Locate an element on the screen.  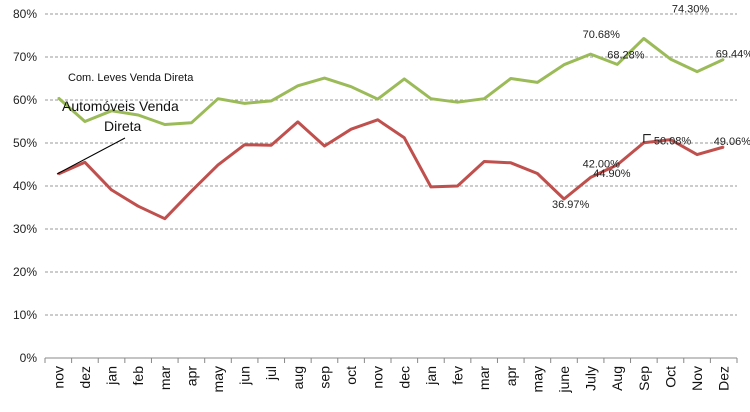
x-axis is located at coordinates (391, 360).